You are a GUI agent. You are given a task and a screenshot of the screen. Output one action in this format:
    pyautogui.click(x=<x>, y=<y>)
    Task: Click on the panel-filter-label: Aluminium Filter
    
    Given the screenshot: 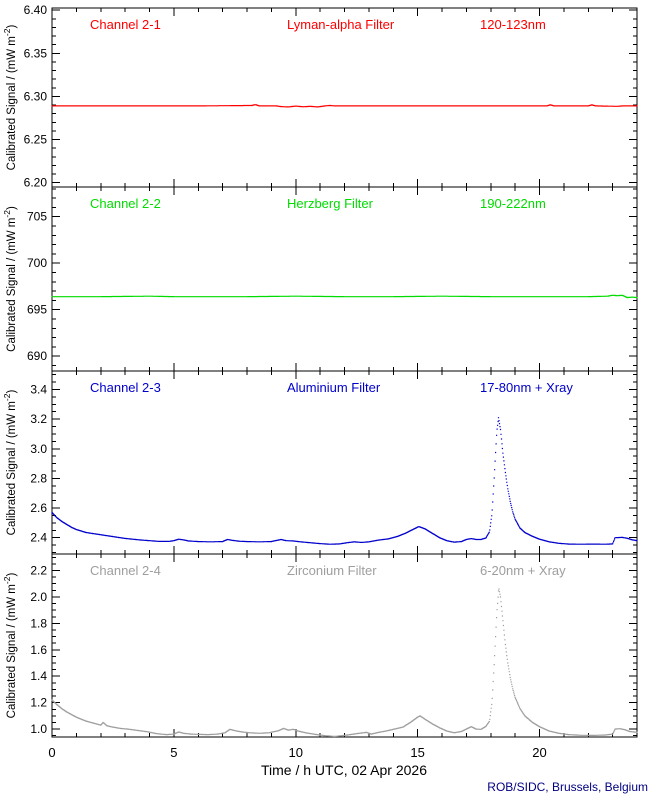 What is the action you would take?
    pyautogui.click(x=334, y=387)
    